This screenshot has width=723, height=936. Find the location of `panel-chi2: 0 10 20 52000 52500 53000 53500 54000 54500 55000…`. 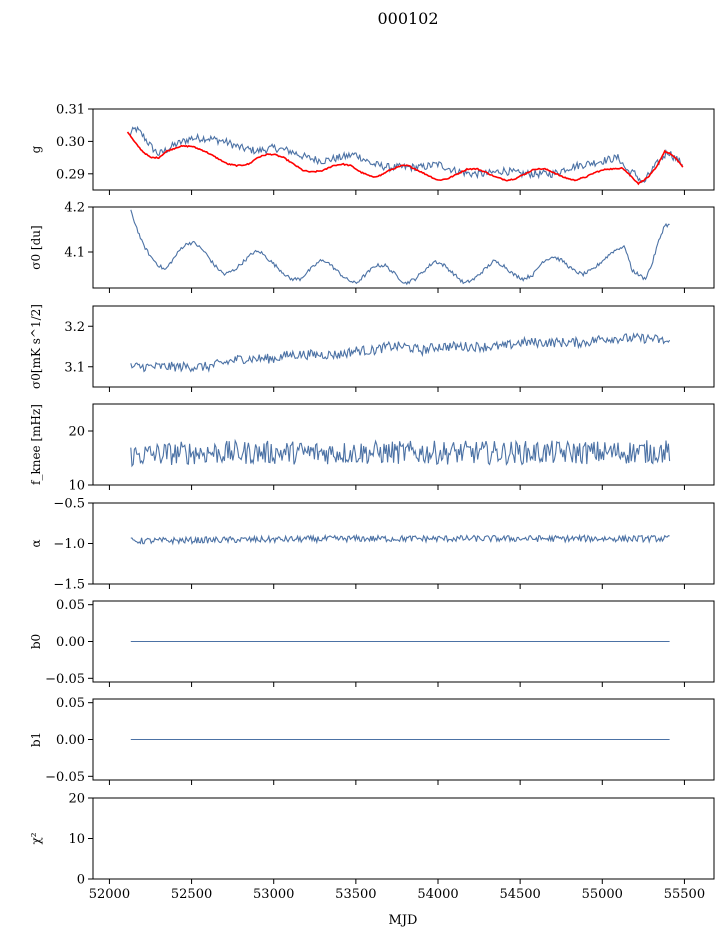

panel-chi2: 0 10 20 52000 52500 53000 53500 54000 54500 55000… is located at coordinates (372, 847).